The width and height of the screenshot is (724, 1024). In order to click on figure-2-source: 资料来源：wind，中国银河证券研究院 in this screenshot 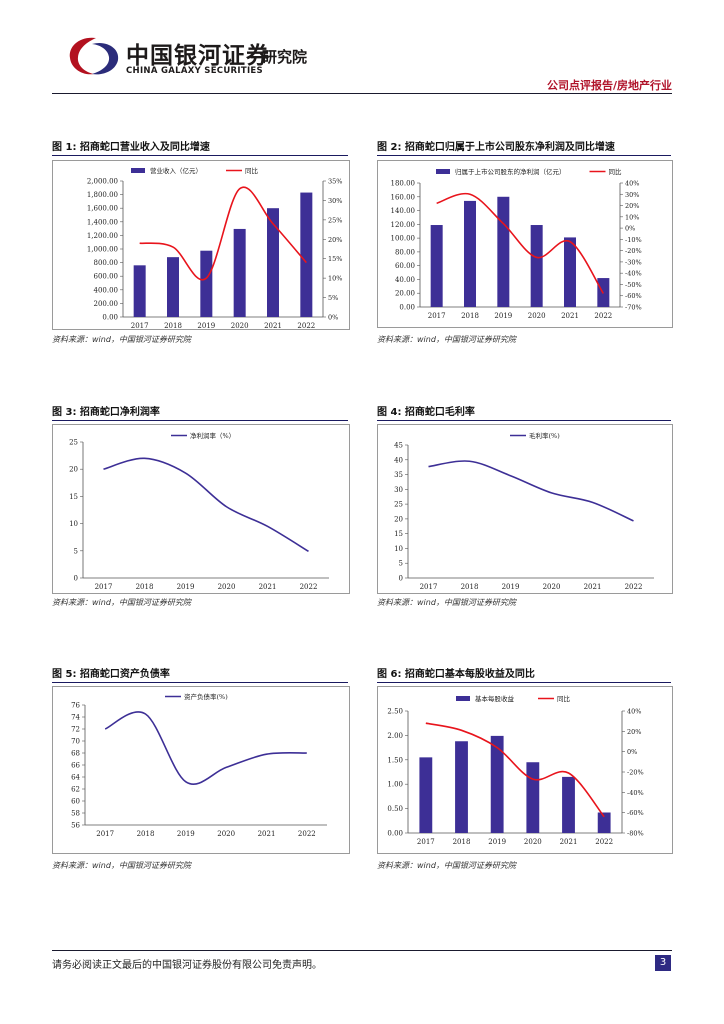, I will do `click(446, 339)`.